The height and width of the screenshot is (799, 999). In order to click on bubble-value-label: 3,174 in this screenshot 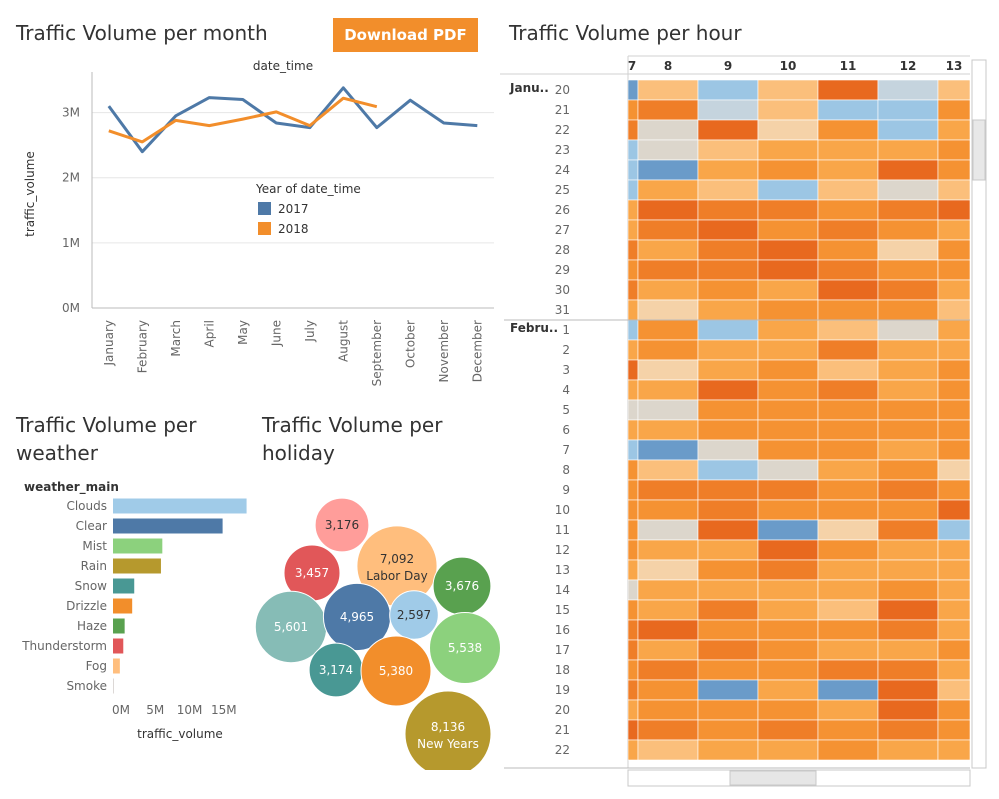, I will do `click(336, 670)`.